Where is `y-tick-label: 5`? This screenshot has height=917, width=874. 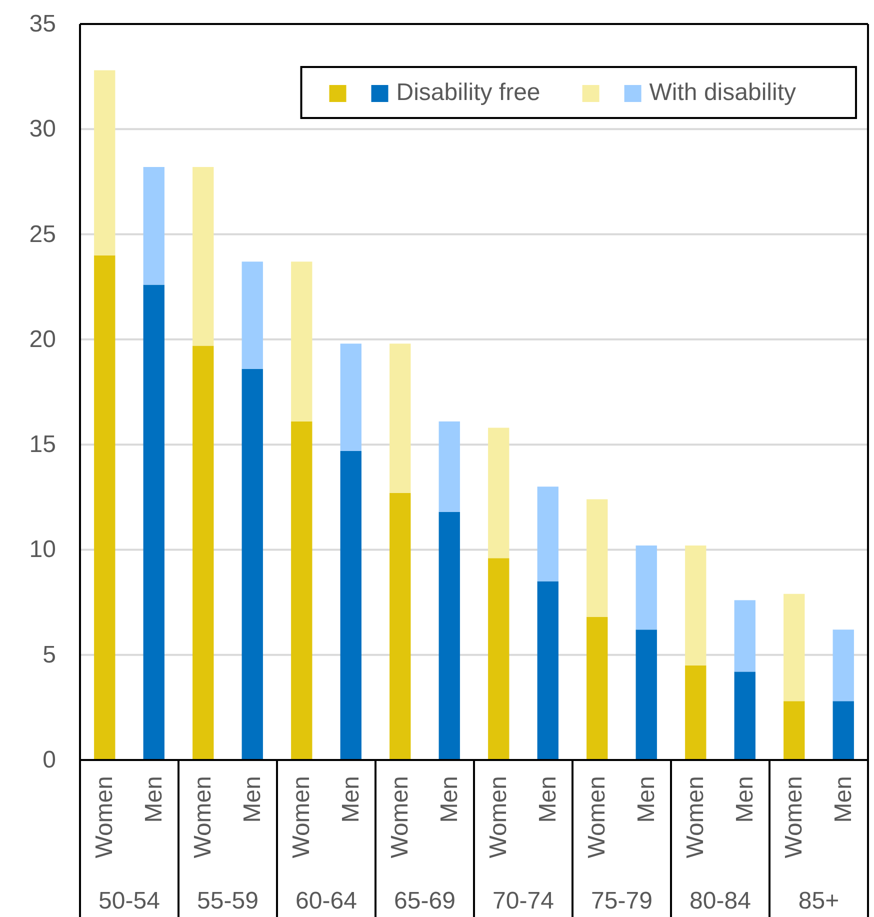
y-tick-label: 5 is located at coordinates (49, 654).